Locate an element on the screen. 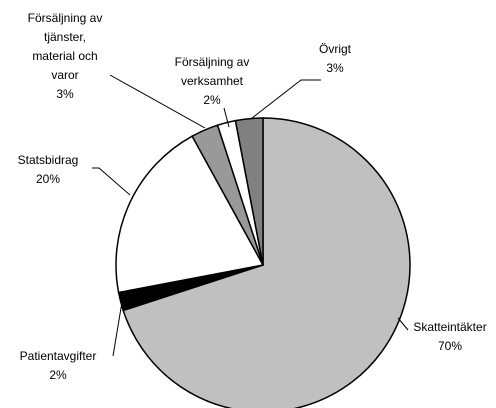 This screenshot has height=408, width=496. slice-label: Skatteintäkter 70% is located at coordinates (448, 337).